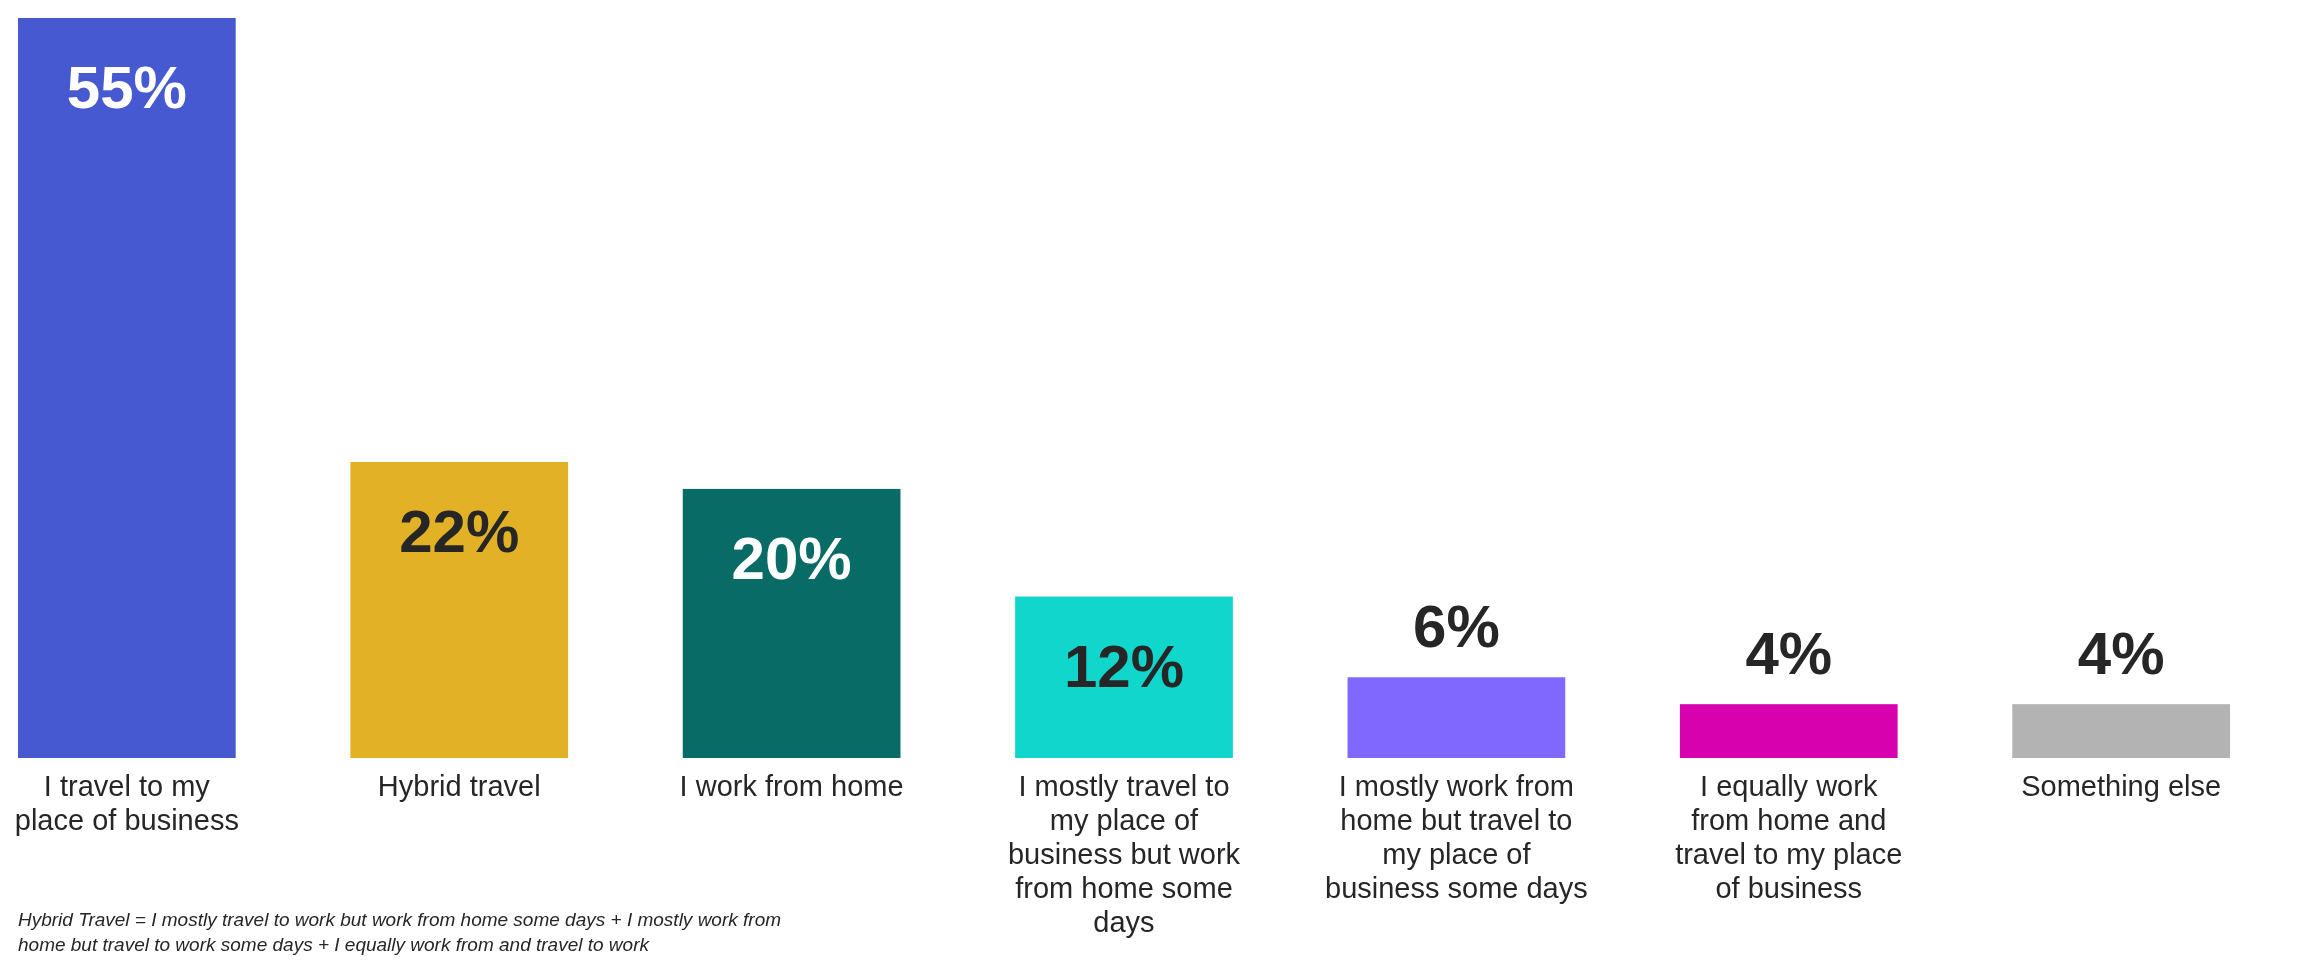 Image resolution: width=2318 pixels, height=970 pixels. What do you see at coordinates (400, 932) in the screenshot?
I see `text: Hybrid Travel = I mostly travel to work but work from home some days + I mostly work from home but travel to work some days + I equally work from and travel to work` at bounding box center [400, 932].